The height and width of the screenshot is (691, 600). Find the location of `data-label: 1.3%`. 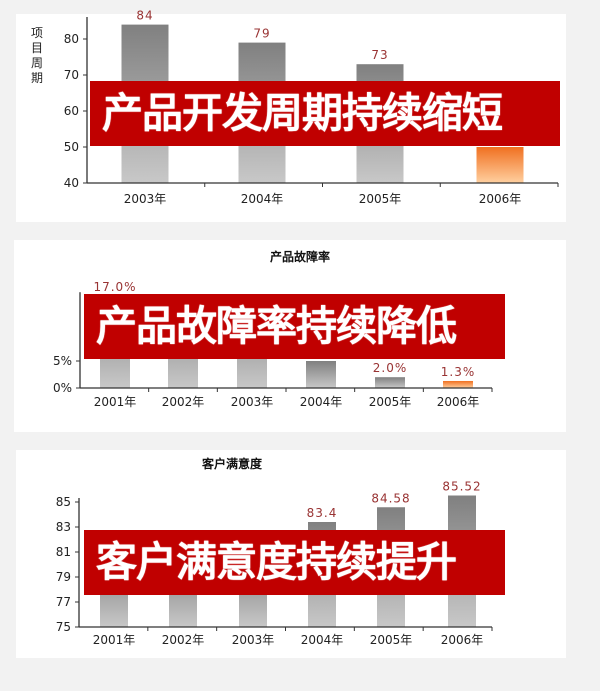

data-label: 1.3% is located at coordinates (458, 372).